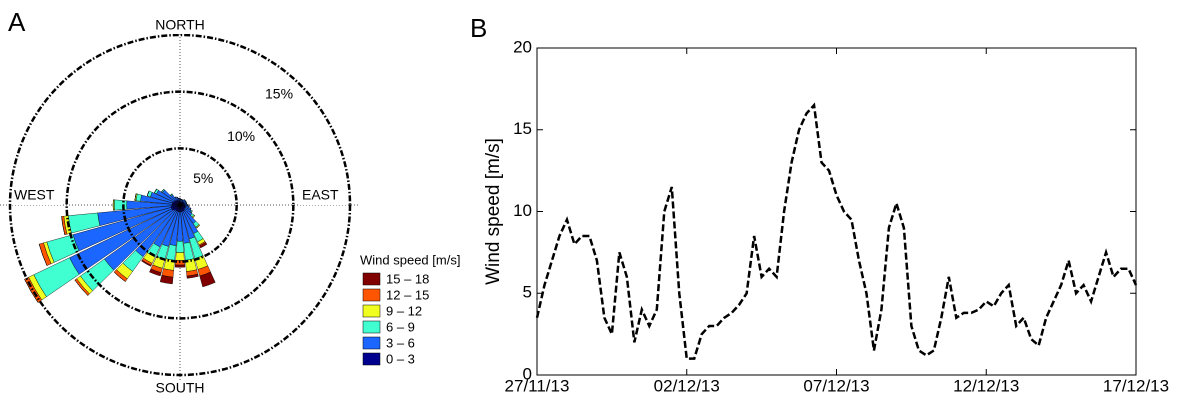 This screenshot has height=401, width=1185. What do you see at coordinates (522, 128) in the screenshot?
I see `y-tick-label: 15` at bounding box center [522, 128].